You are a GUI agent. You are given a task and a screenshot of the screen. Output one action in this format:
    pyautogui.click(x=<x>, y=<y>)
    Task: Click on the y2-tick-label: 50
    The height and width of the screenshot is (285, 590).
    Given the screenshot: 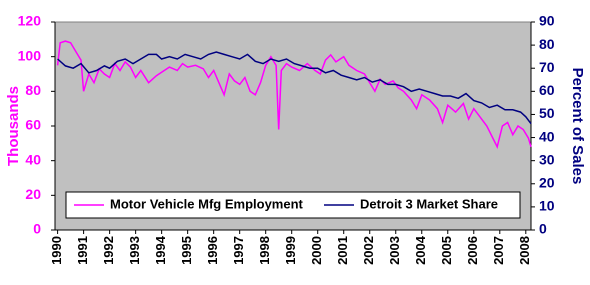 What is the action you would take?
    pyautogui.click(x=547, y=113)
    